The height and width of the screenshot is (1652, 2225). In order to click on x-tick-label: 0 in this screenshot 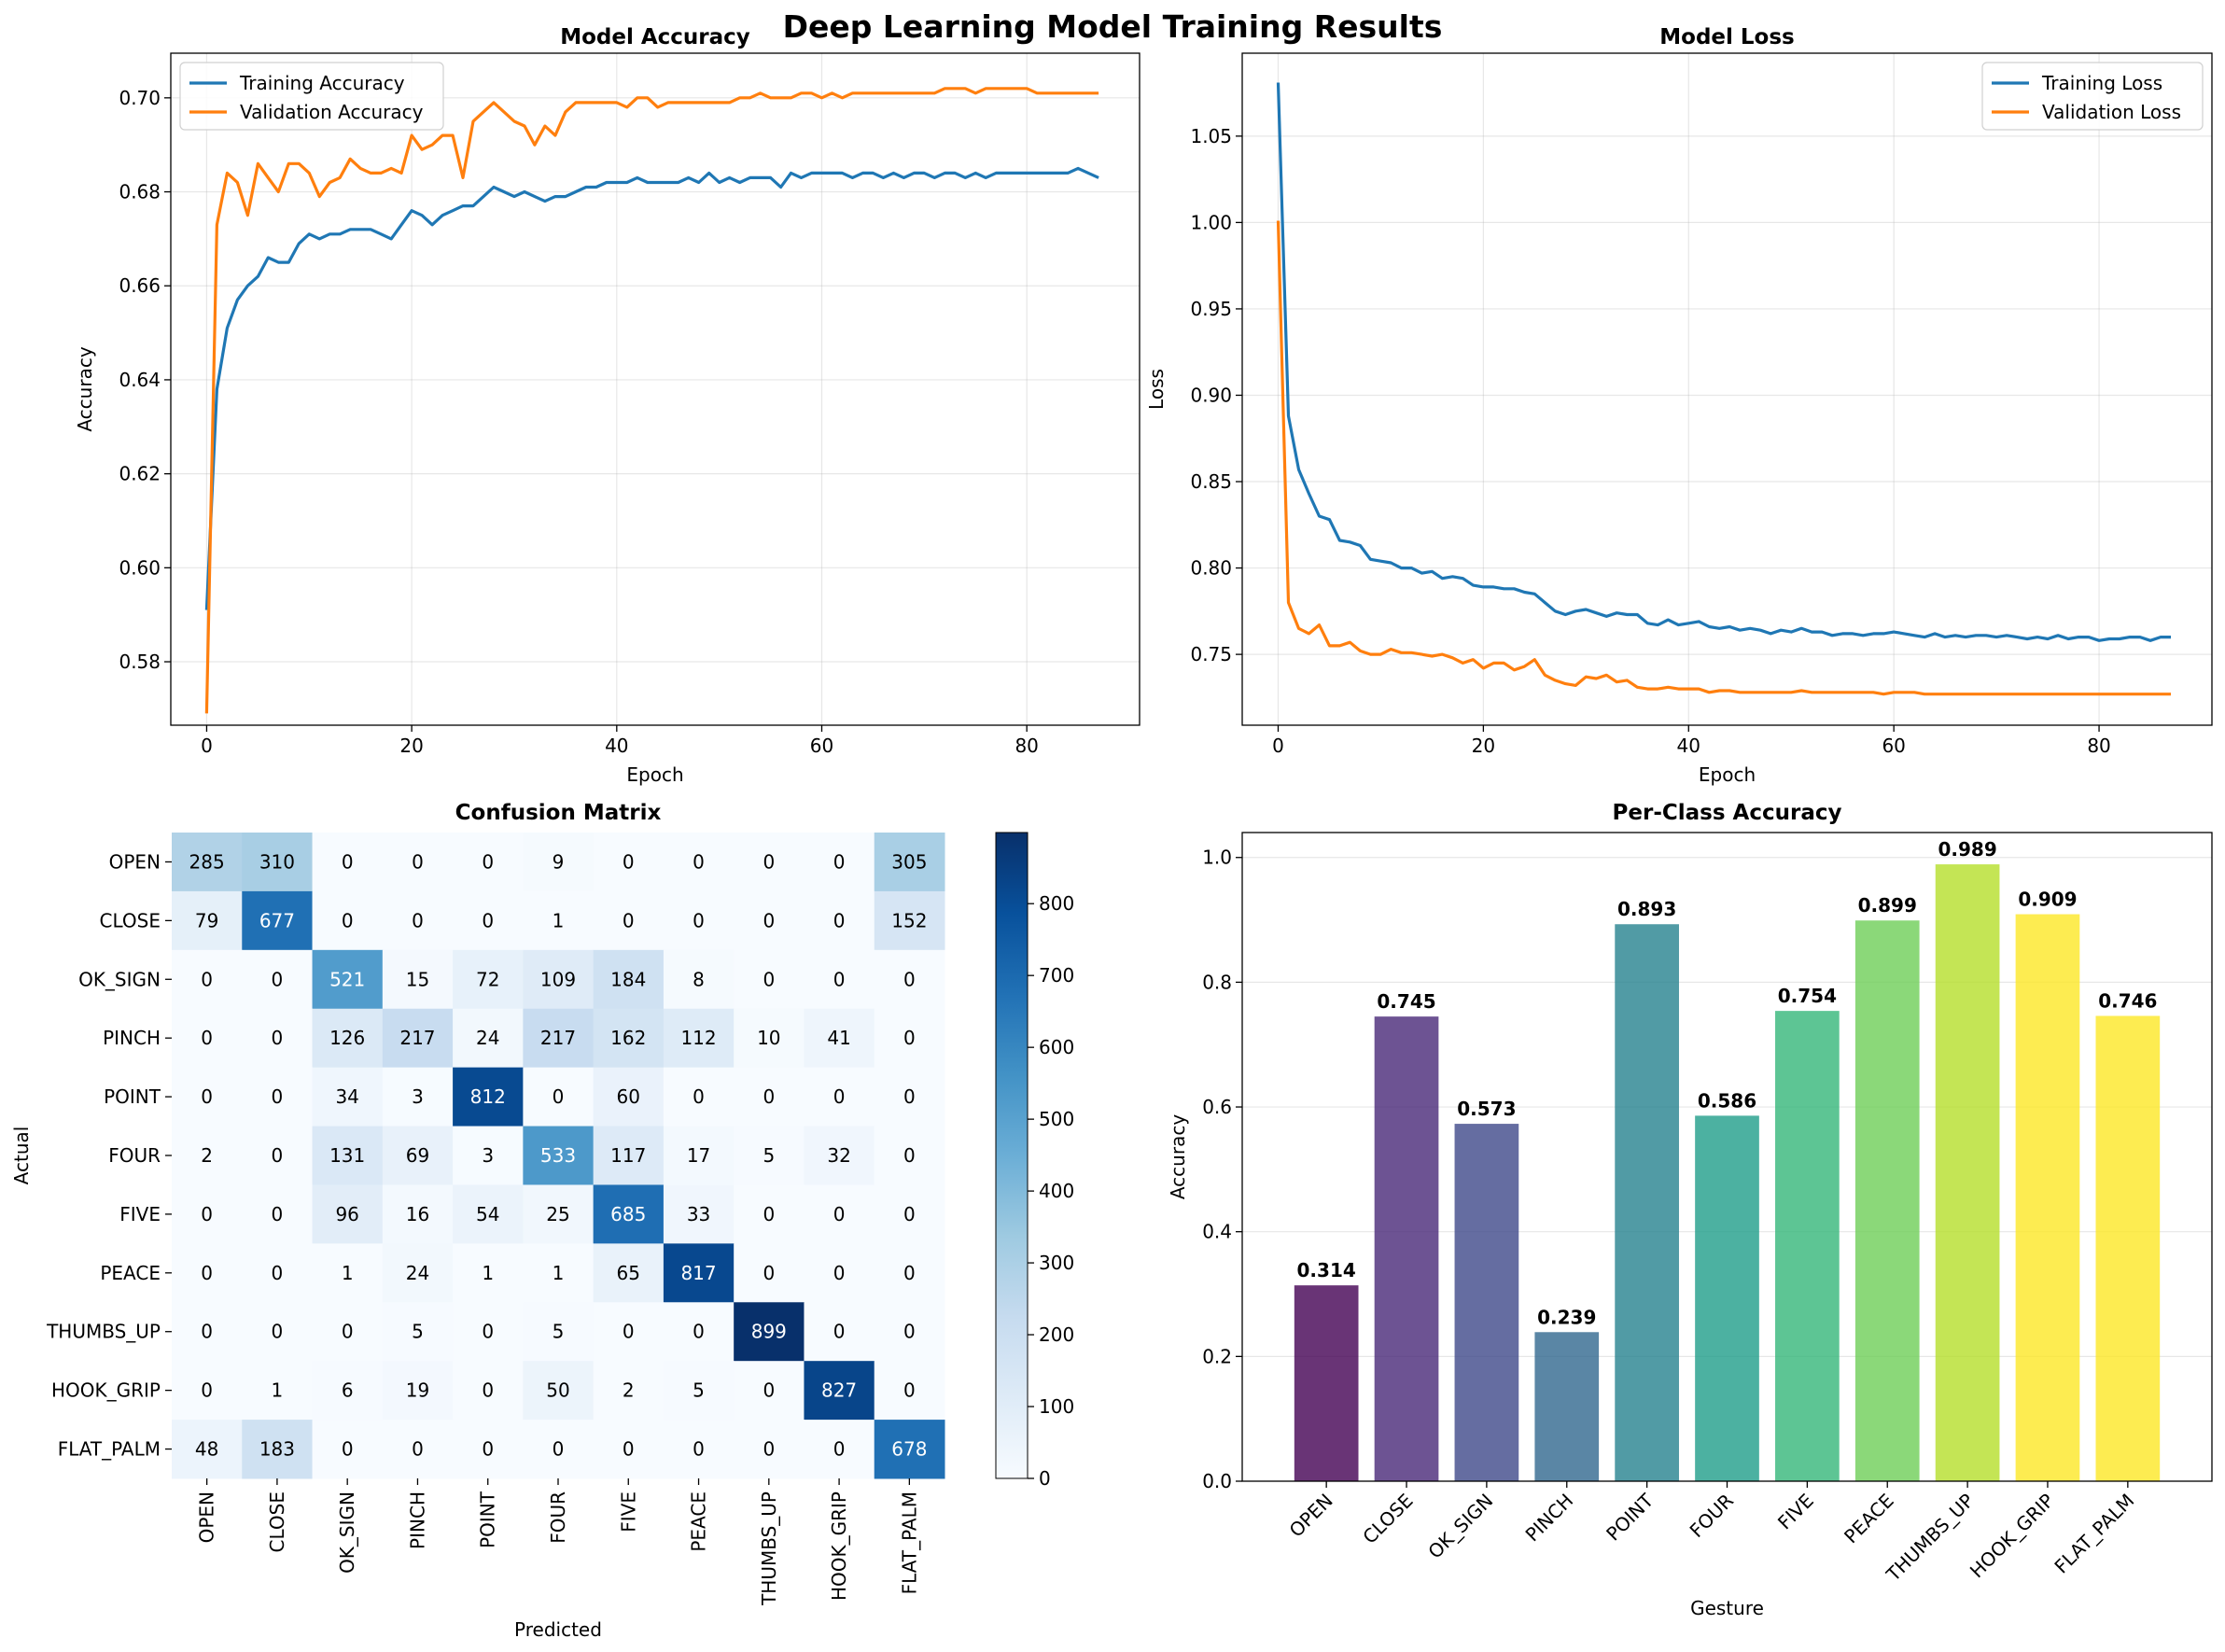, I will do `click(207, 746)`.